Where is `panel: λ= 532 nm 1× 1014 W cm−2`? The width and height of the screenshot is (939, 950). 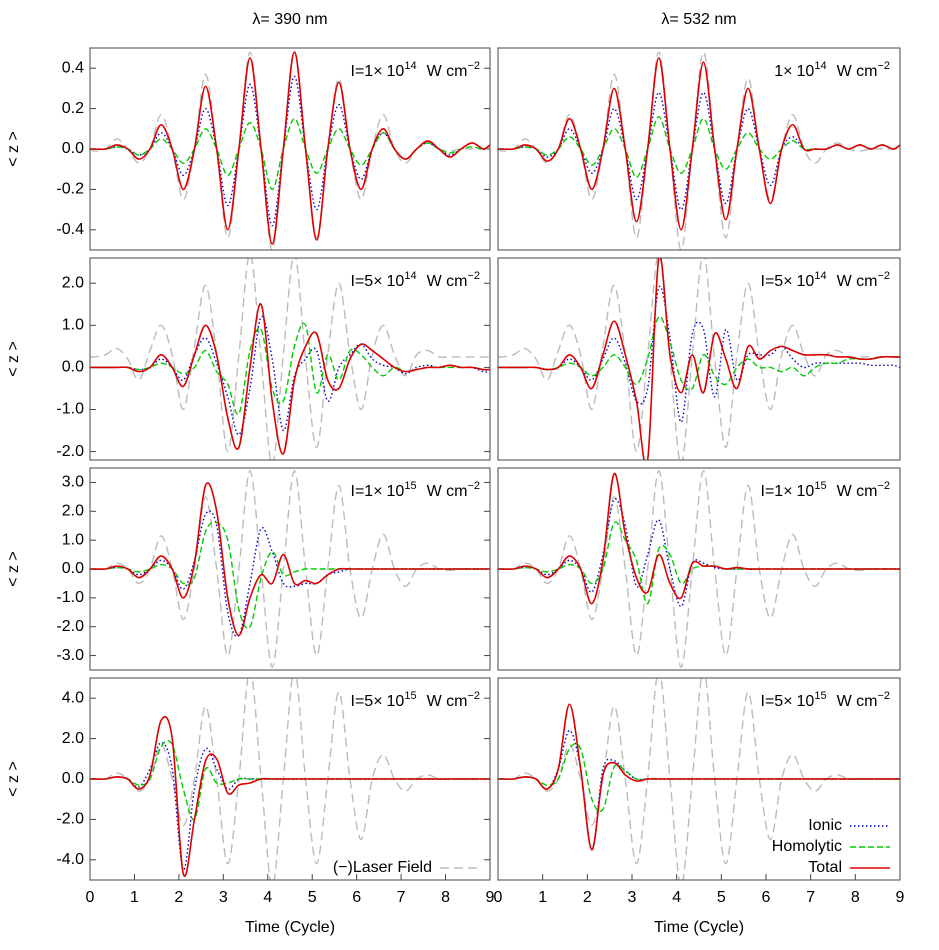
panel: λ= 532 nm 1× 1014 W cm−2 is located at coordinates (699, 131).